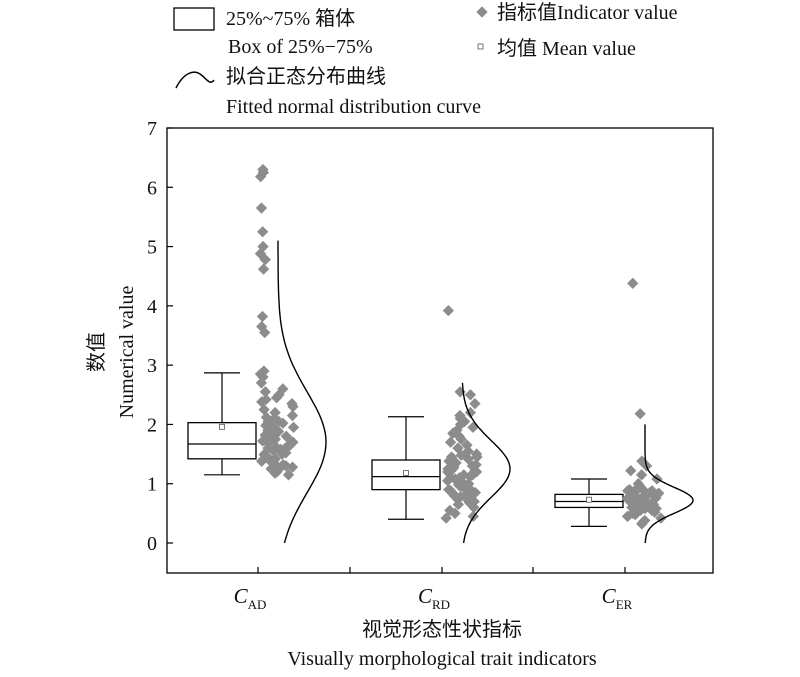 This screenshot has height=677, width=800. What do you see at coordinates (152, 425) in the screenshot?
I see `y-tick-label: 2` at bounding box center [152, 425].